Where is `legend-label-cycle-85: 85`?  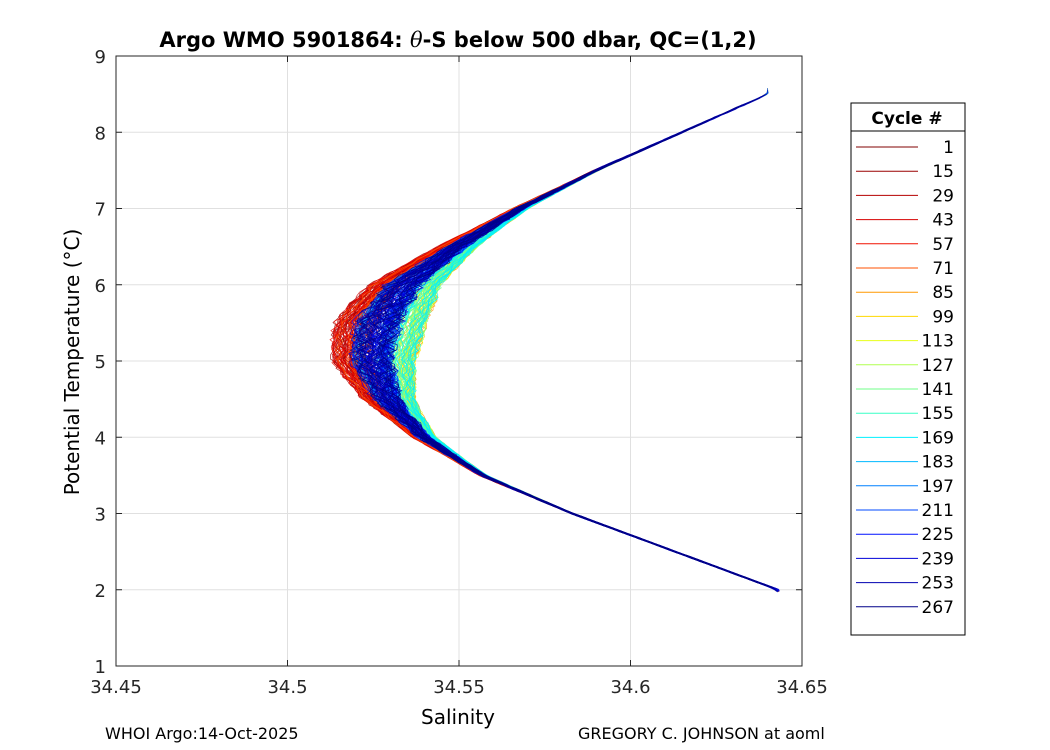 legend-label-cycle-85: 85 is located at coordinates (943, 293).